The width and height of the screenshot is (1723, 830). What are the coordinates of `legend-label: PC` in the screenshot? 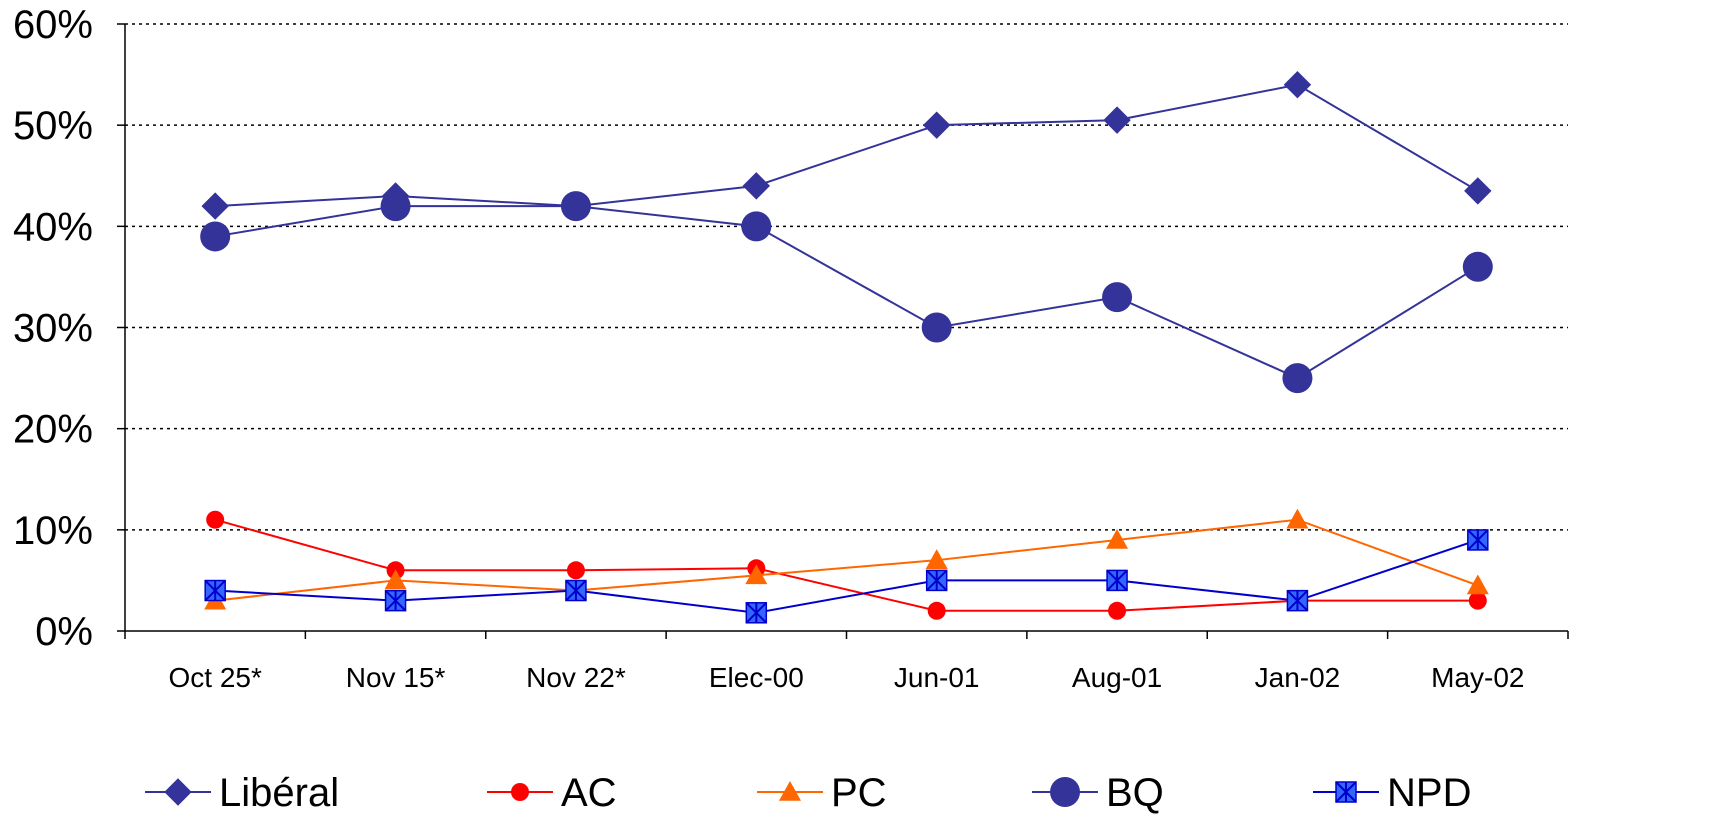 It's located at (859, 793).